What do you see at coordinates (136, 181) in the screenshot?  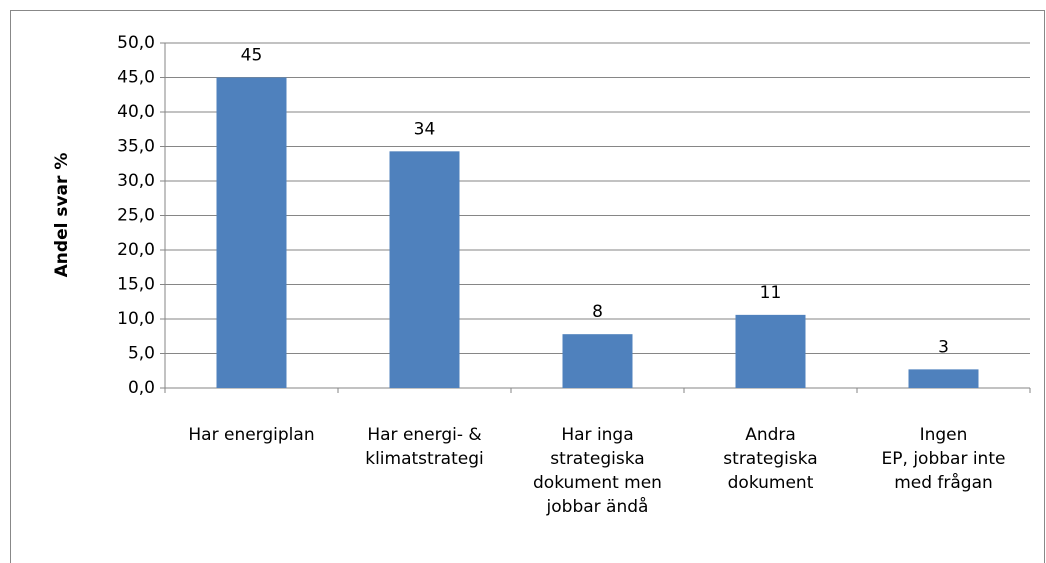 I see `y-tick-label: 30,0` at bounding box center [136, 181].